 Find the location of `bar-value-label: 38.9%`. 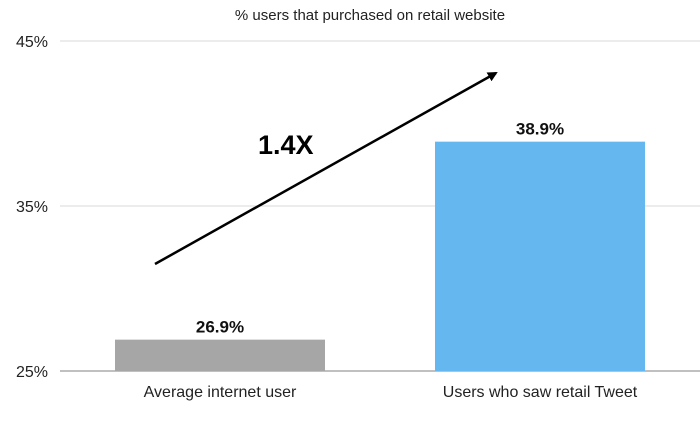

bar-value-label: 38.9% is located at coordinates (540, 129).